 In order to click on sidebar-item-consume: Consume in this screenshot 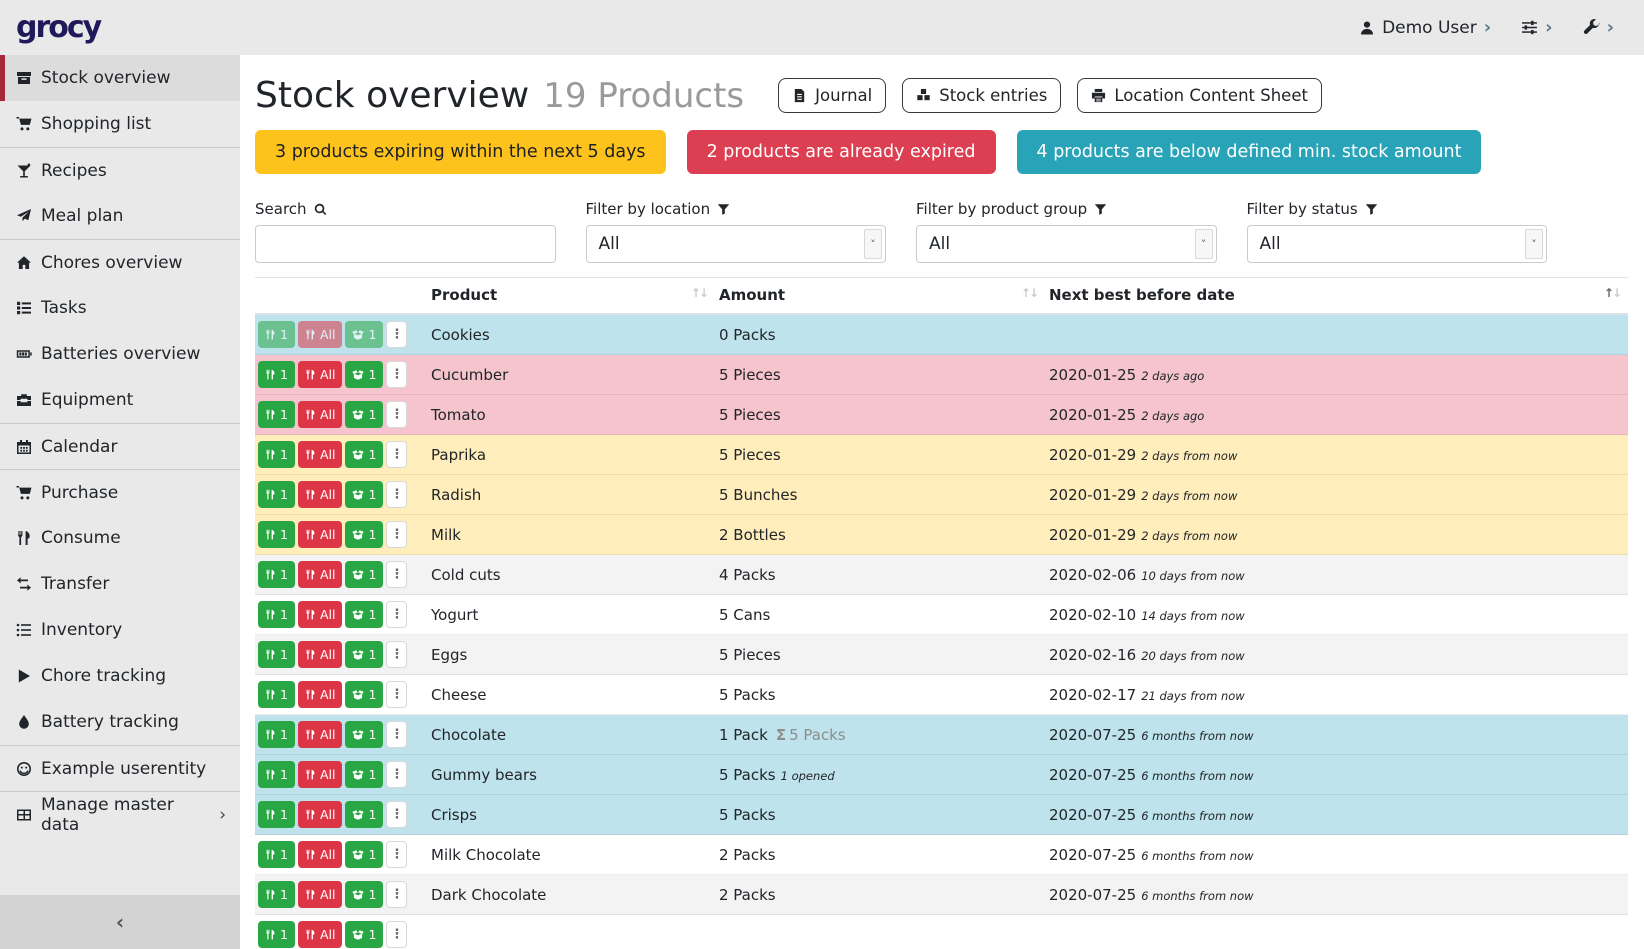, I will do `click(120, 538)`.